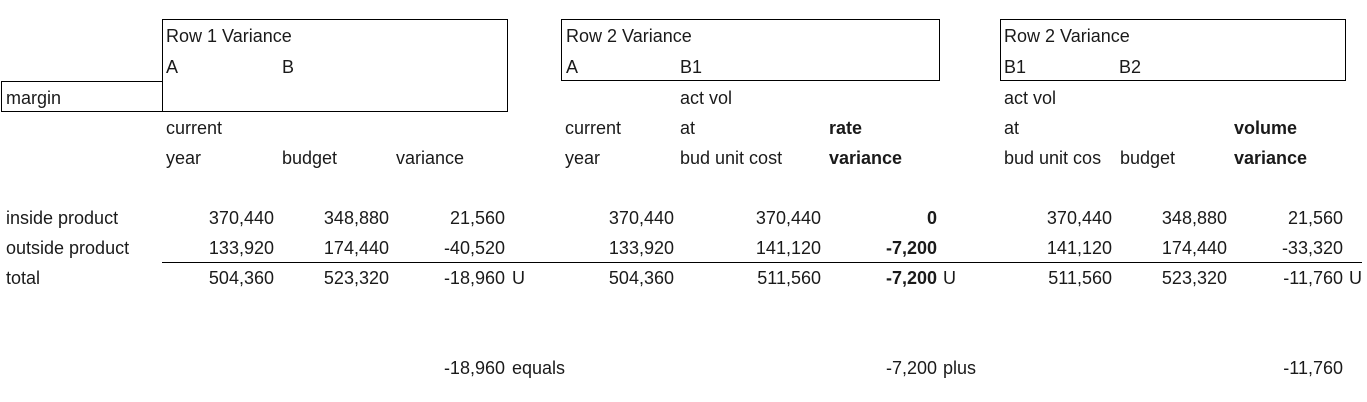 This screenshot has width=1367, height=402. I want to click on cell: -33,320, so click(1312, 248).